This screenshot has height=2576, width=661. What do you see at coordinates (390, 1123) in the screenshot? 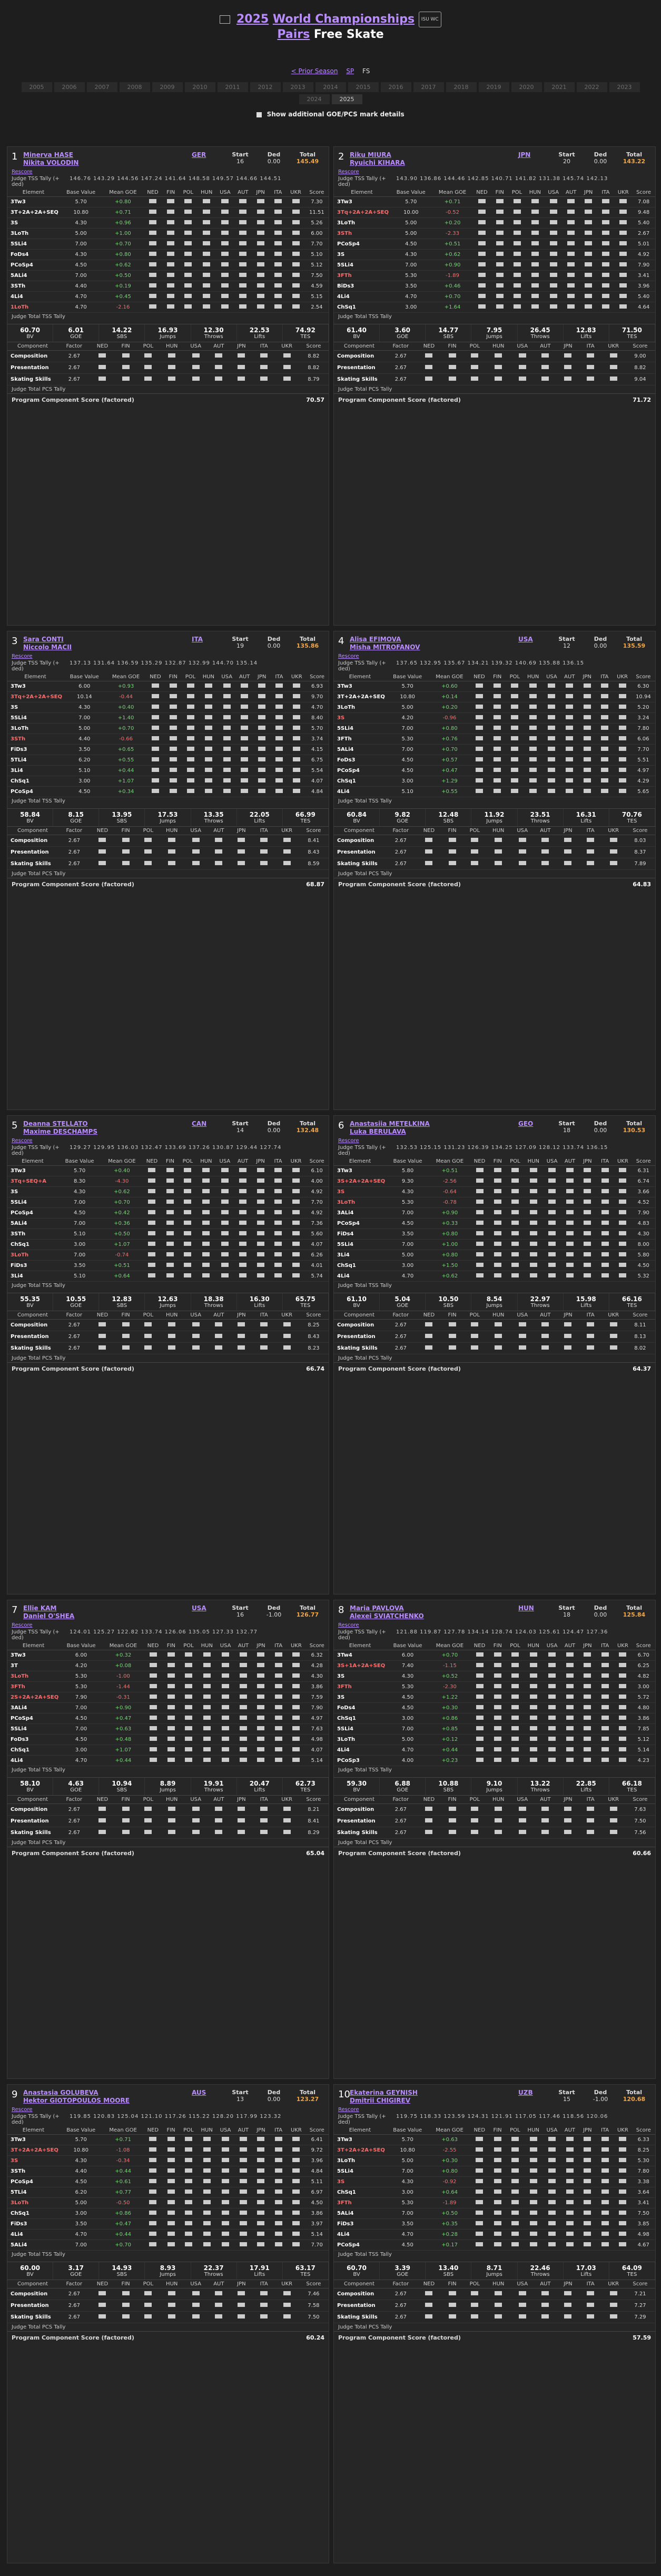
I see `skater-name: Anastasiia METELKINA` at bounding box center [390, 1123].